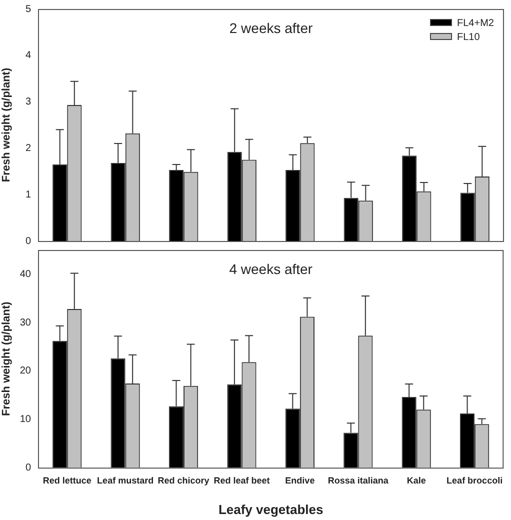  I want to click on x-tick-label: Leaf broccoli, so click(474, 480).